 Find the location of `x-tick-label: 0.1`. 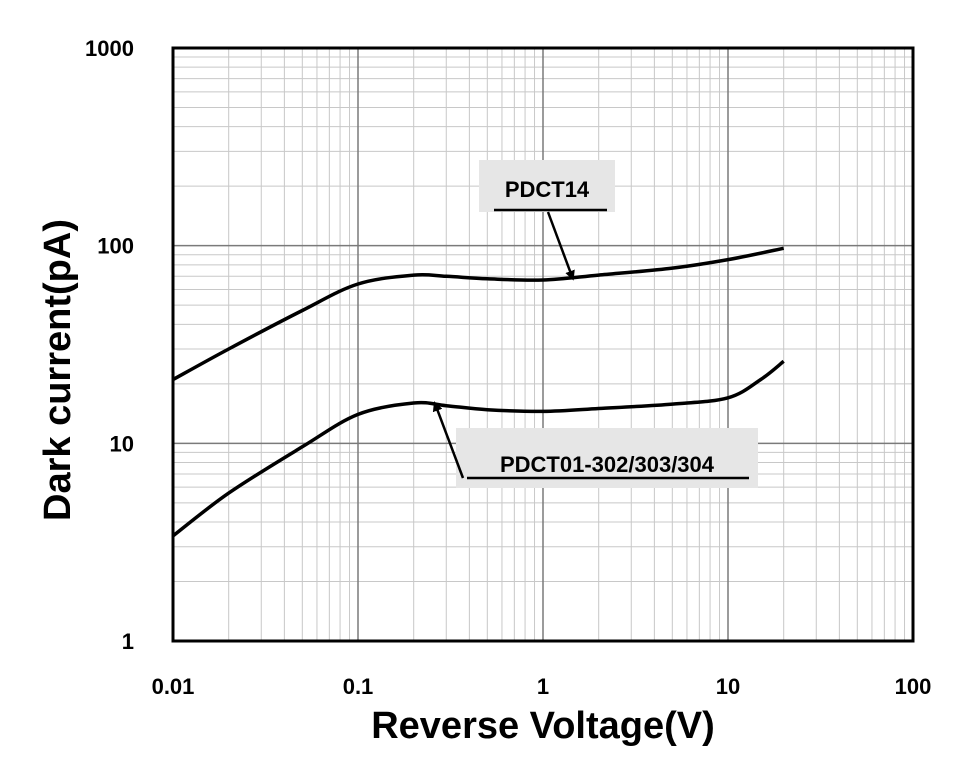

x-tick-label: 0.1 is located at coordinates (358, 686).